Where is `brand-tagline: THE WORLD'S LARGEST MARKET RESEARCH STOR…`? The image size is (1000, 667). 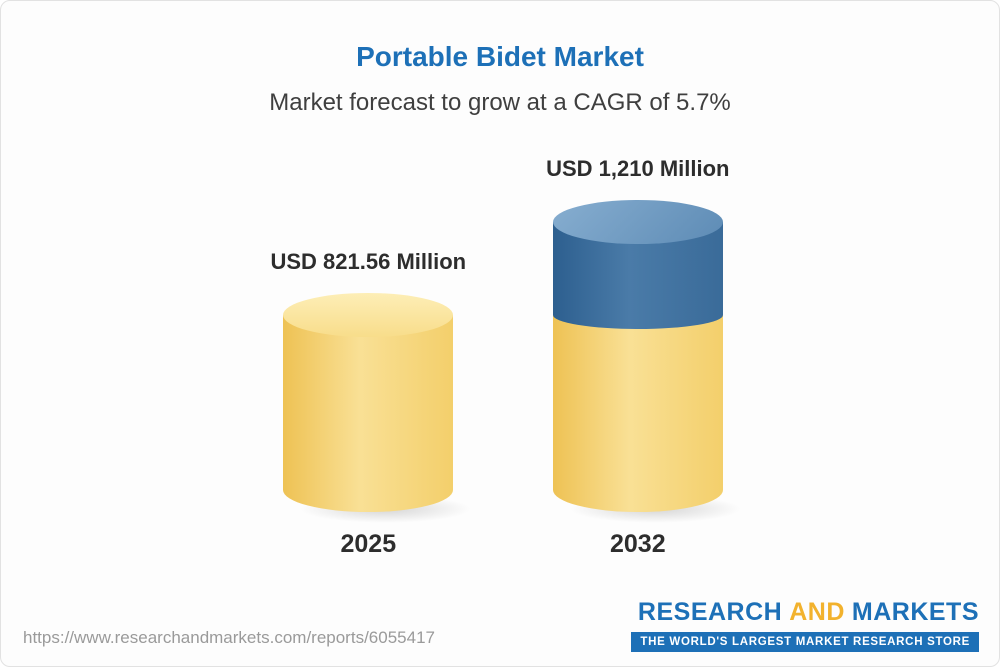
brand-tagline: THE WORLD'S LARGEST MARKET RESEARCH STOR… is located at coordinates (805, 642).